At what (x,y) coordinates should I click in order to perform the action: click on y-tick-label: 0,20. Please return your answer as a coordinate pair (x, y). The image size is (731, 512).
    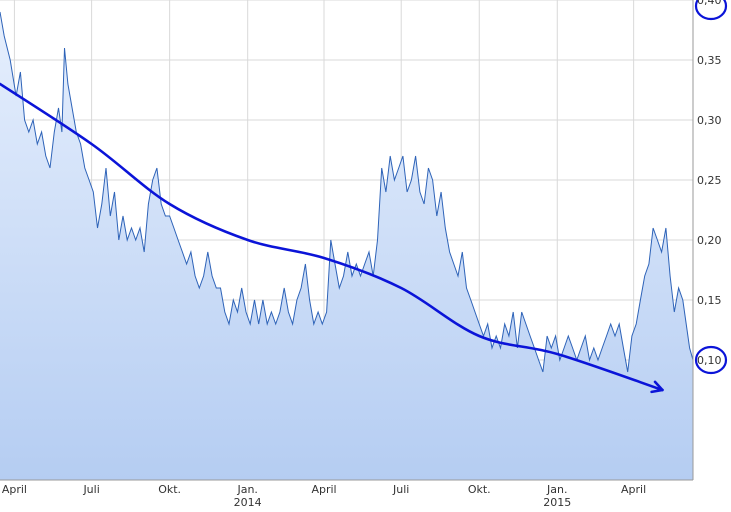
    Looking at the image, I should click on (709, 240).